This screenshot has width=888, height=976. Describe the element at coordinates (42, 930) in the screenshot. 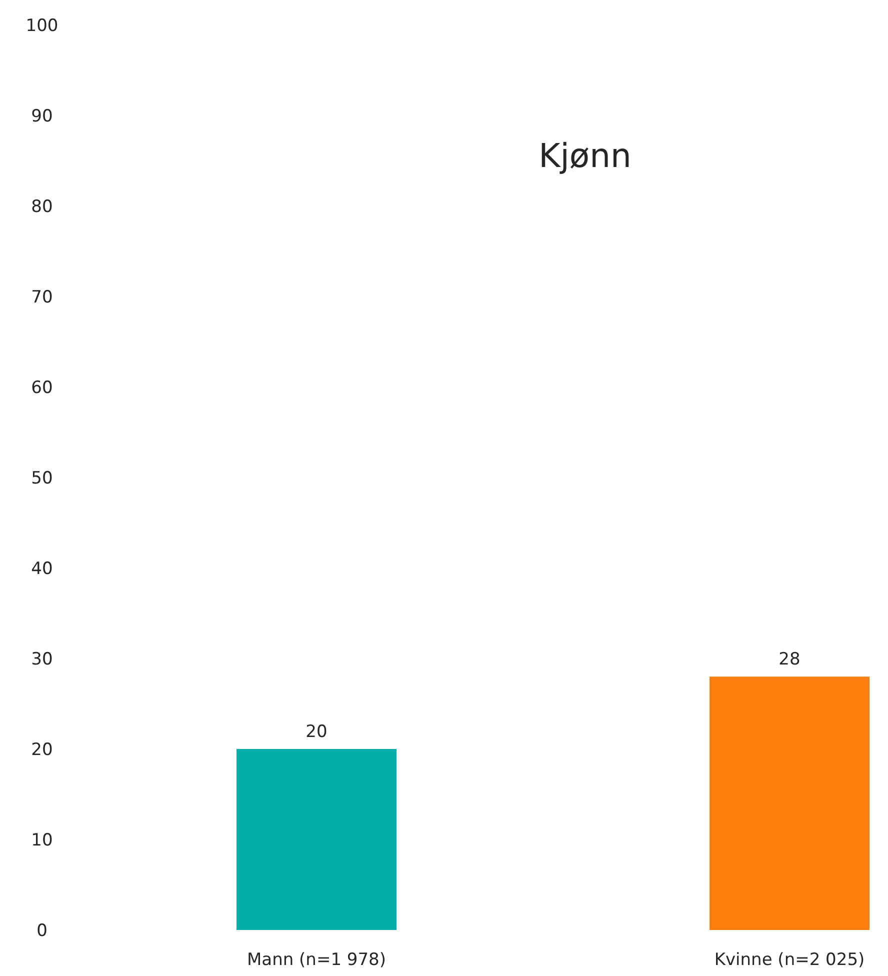

I see `y-tick-label: 0` at that location.